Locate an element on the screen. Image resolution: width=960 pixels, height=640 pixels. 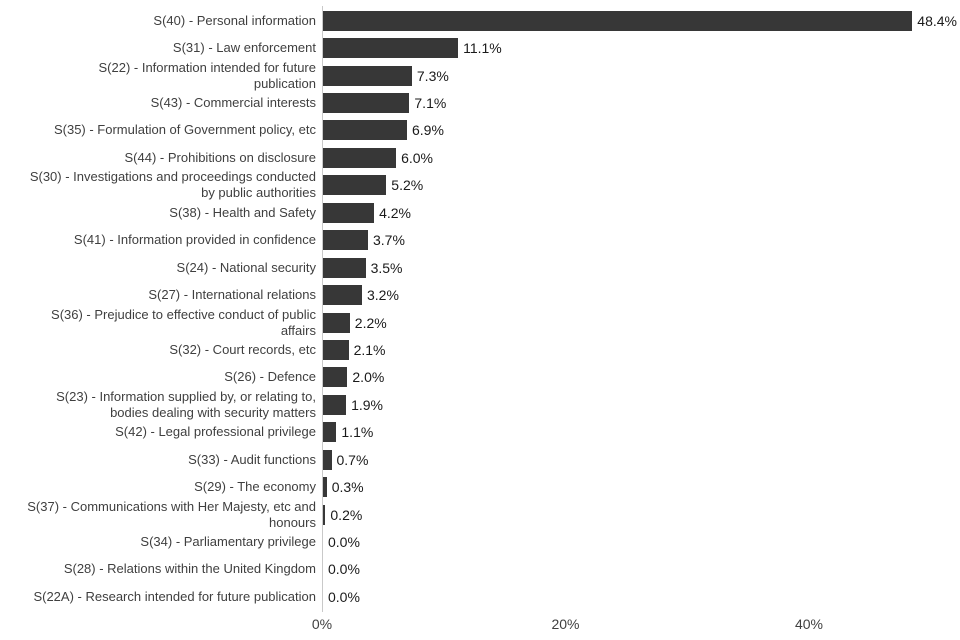
bar-cell: 48.4% is located at coordinates (641, 20).